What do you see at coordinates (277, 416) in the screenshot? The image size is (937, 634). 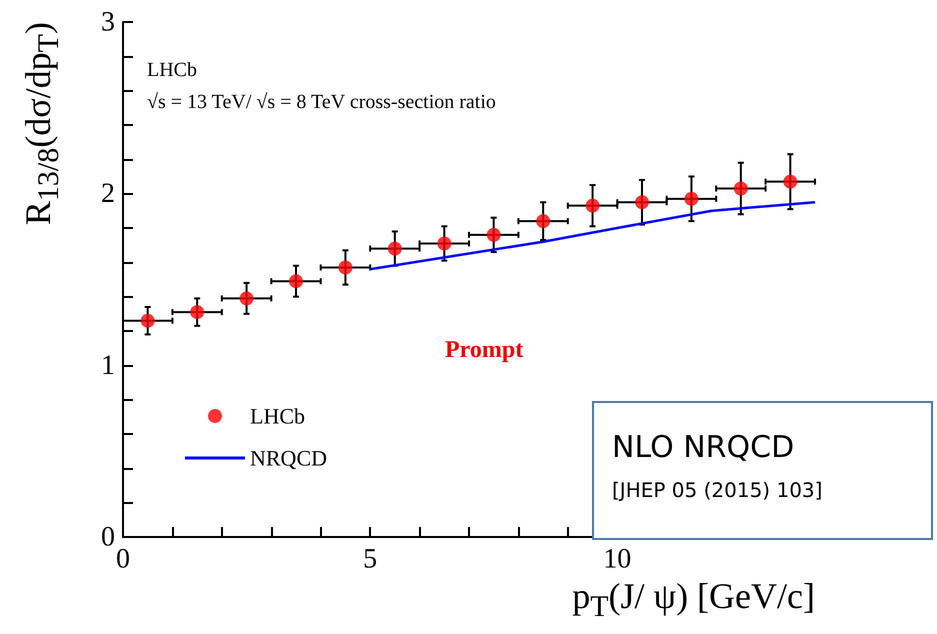 I see `legend-label: LHCb` at bounding box center [277, 416].